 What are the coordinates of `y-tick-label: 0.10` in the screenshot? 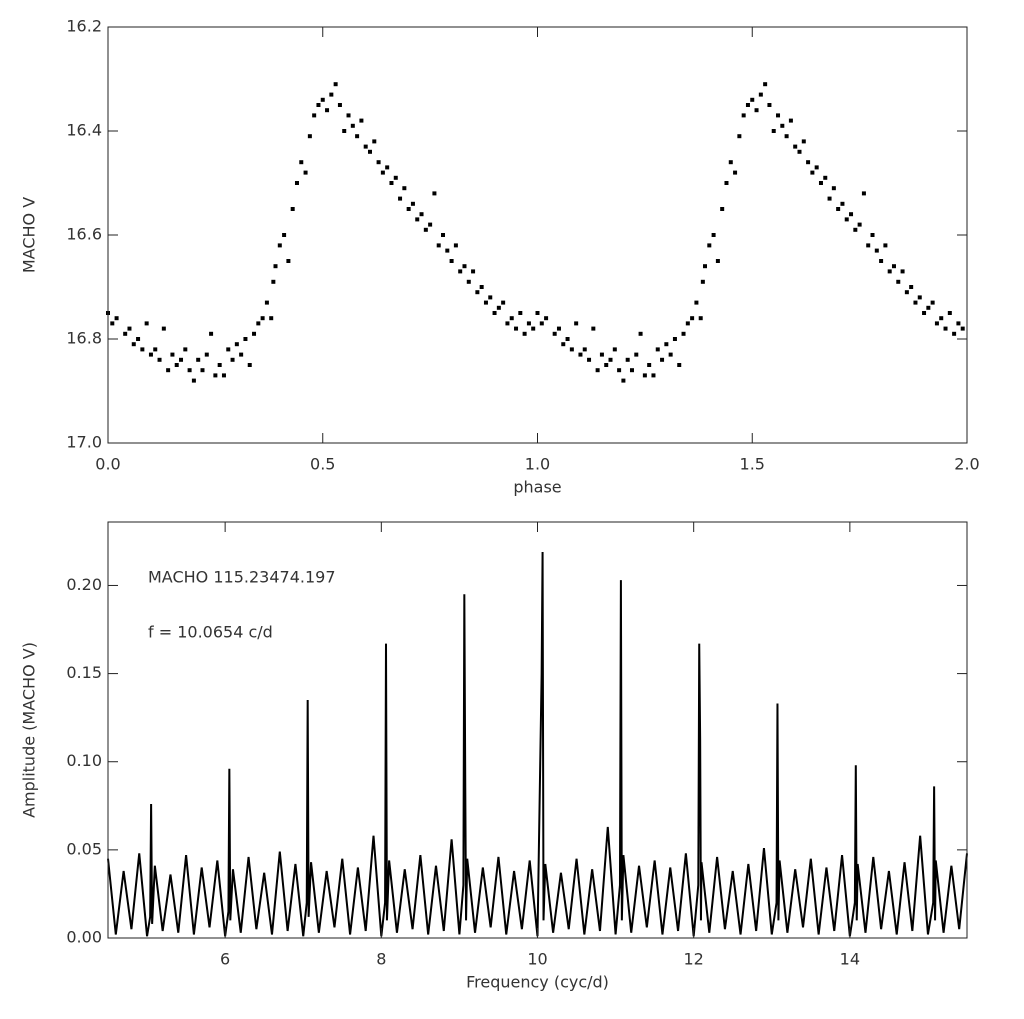 It's located at (84, 760).